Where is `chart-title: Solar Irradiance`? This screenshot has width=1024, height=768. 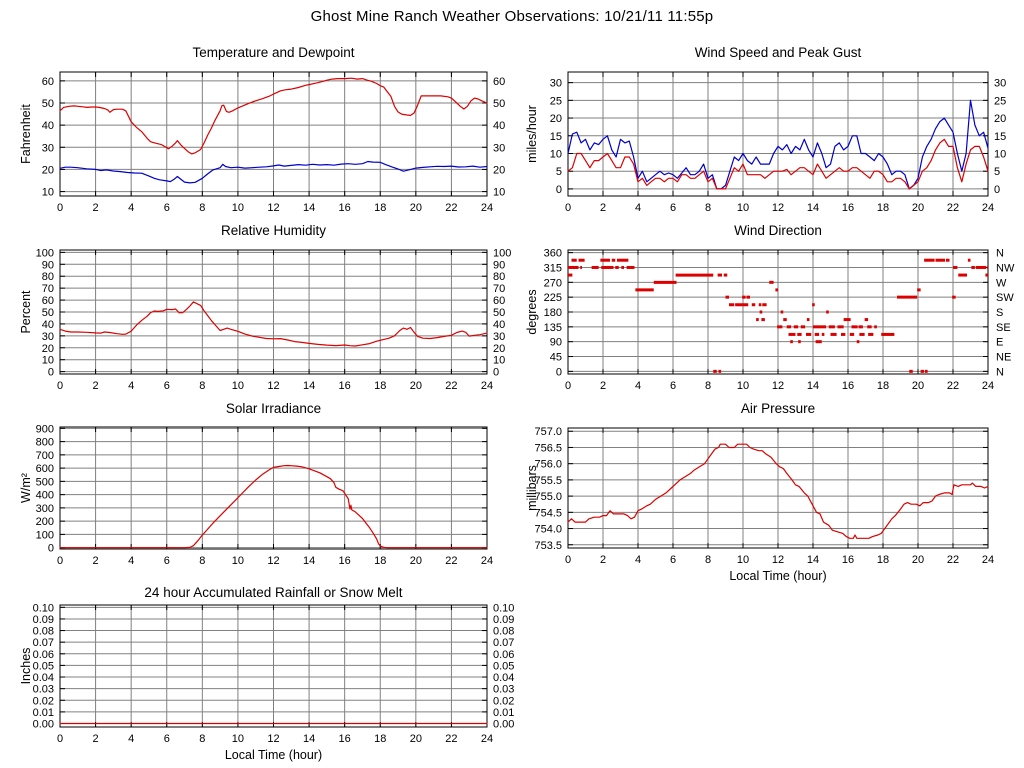
chart-title: Solar Irradiance is located at coordinates (273, 408).